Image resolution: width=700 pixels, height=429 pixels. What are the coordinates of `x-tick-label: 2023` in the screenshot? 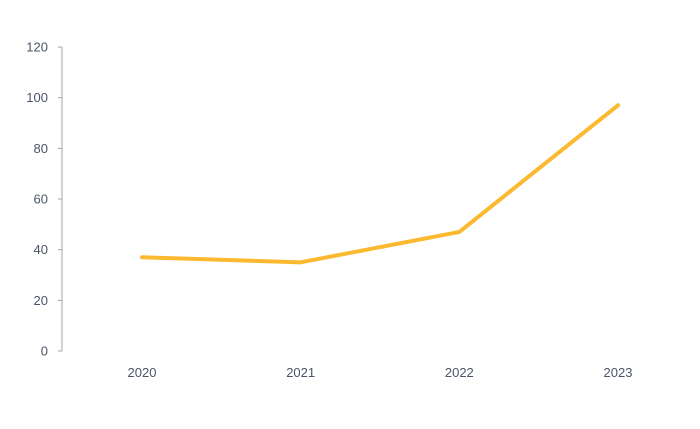 It's located at (618, 372).